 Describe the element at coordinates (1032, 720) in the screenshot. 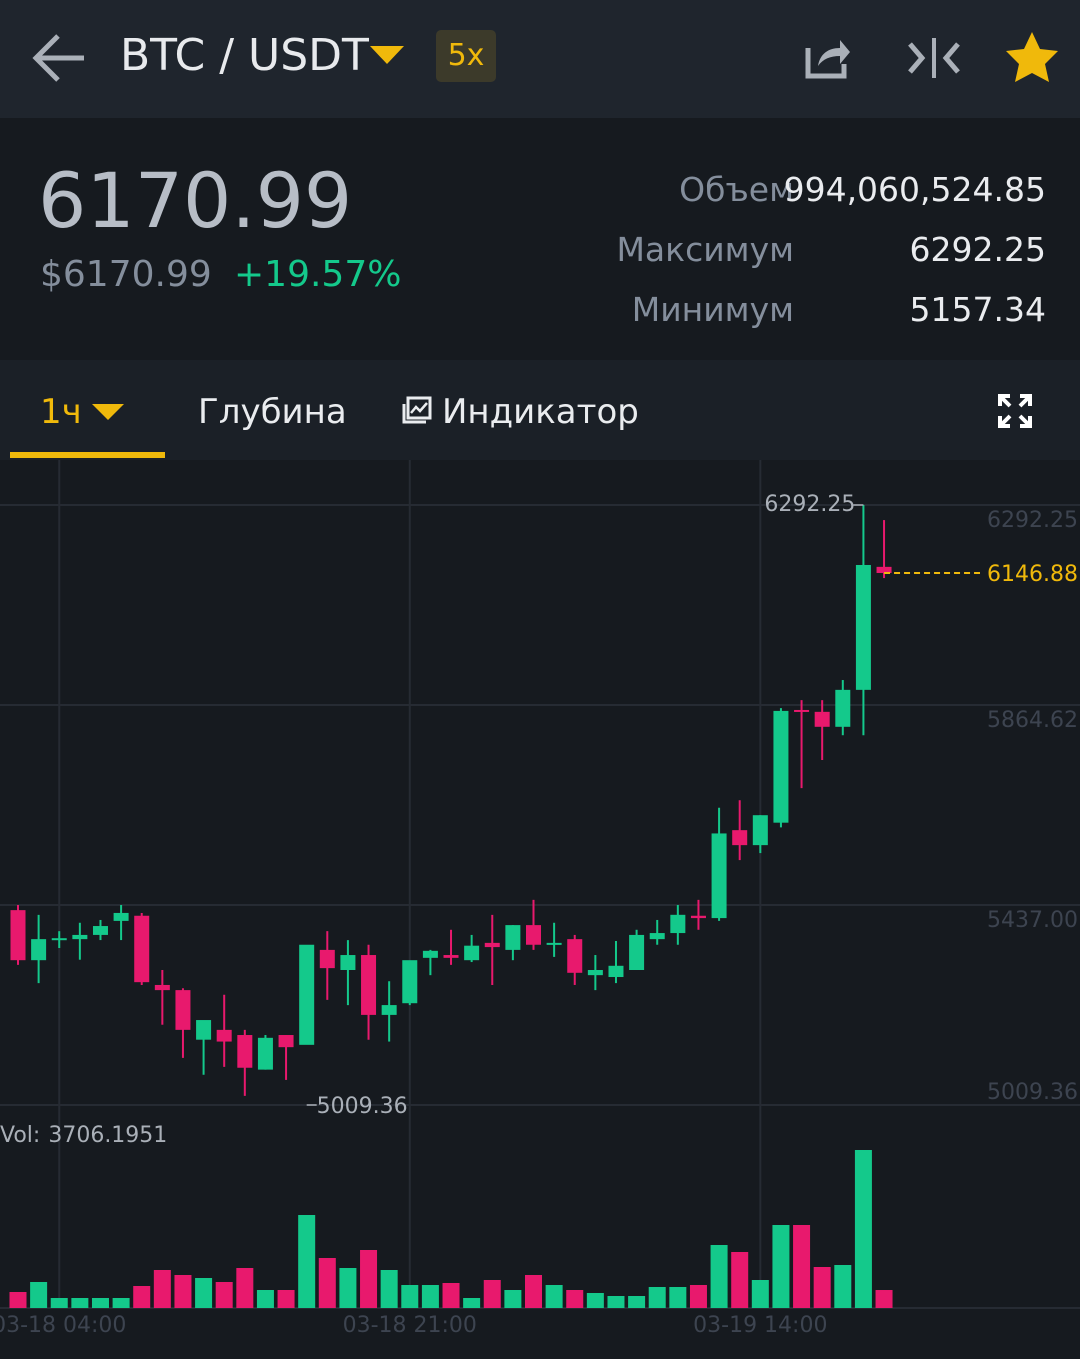

I see `y-tick-label: 5864.62` at that location.